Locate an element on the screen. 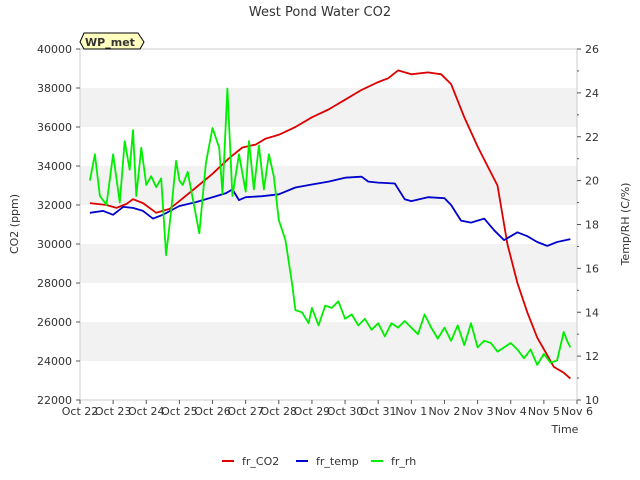  x-tick-label: Nov 5 is located at coordinates (544, 411).